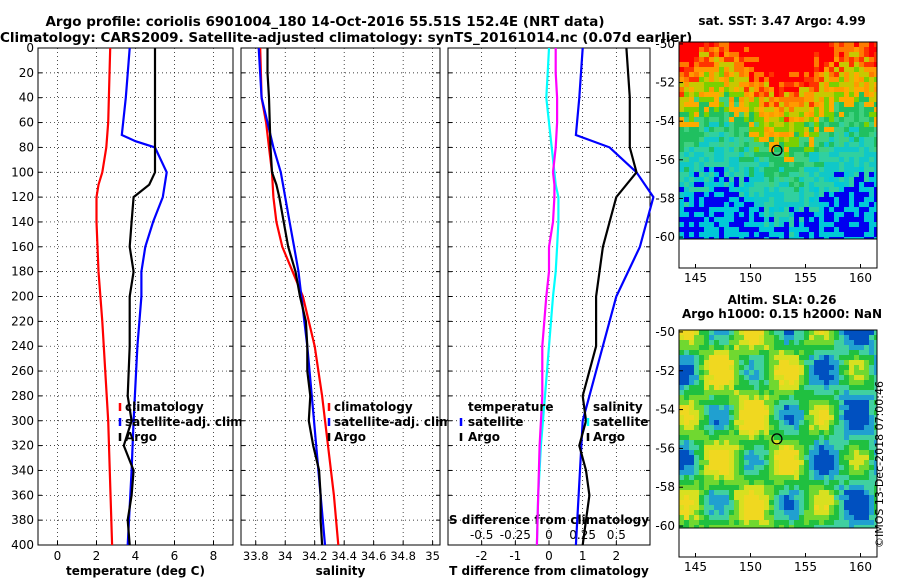 The width and height of the screenshot is (900, 580). I want to click on sal-series-climatology, so click(299, 296).